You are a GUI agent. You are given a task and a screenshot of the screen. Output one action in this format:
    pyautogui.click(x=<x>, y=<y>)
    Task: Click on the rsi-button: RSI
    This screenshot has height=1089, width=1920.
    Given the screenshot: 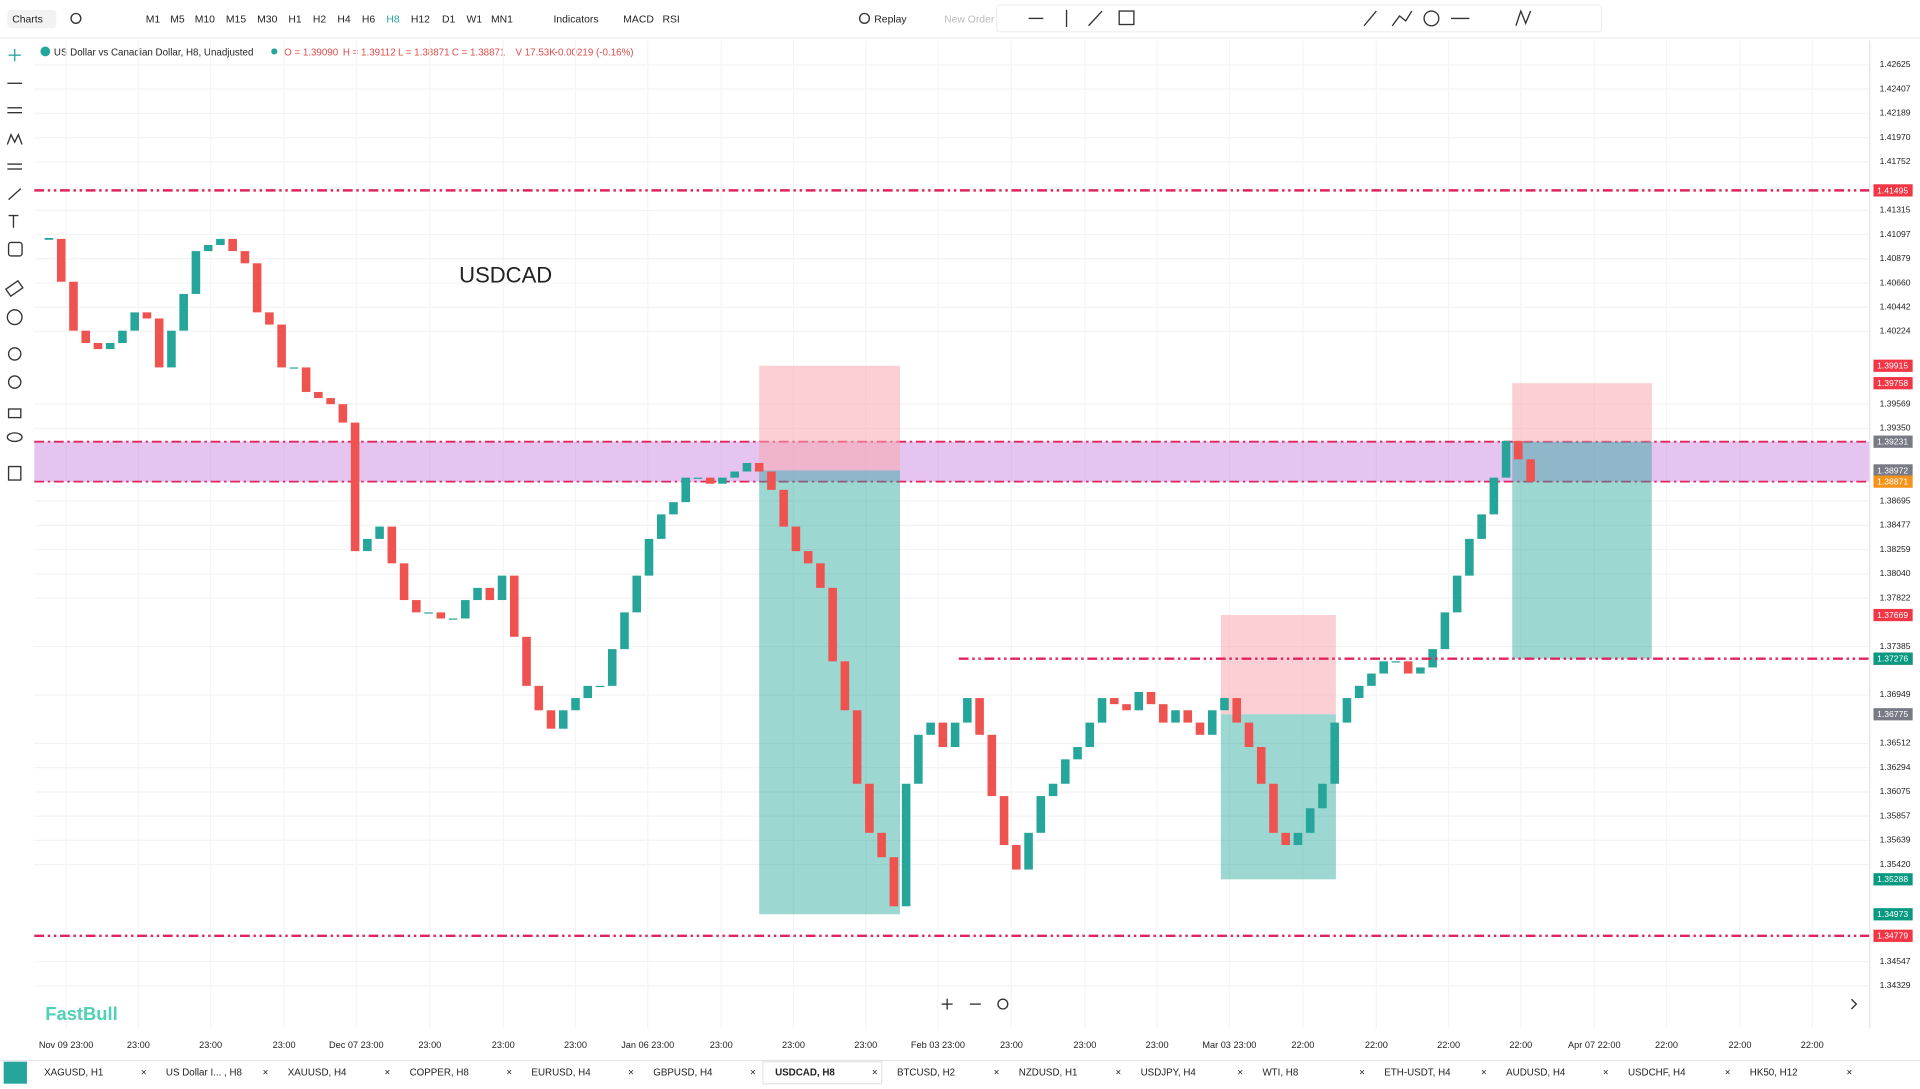 What is the action you would take?
    pyautogui.click(x=670, y=19)
    